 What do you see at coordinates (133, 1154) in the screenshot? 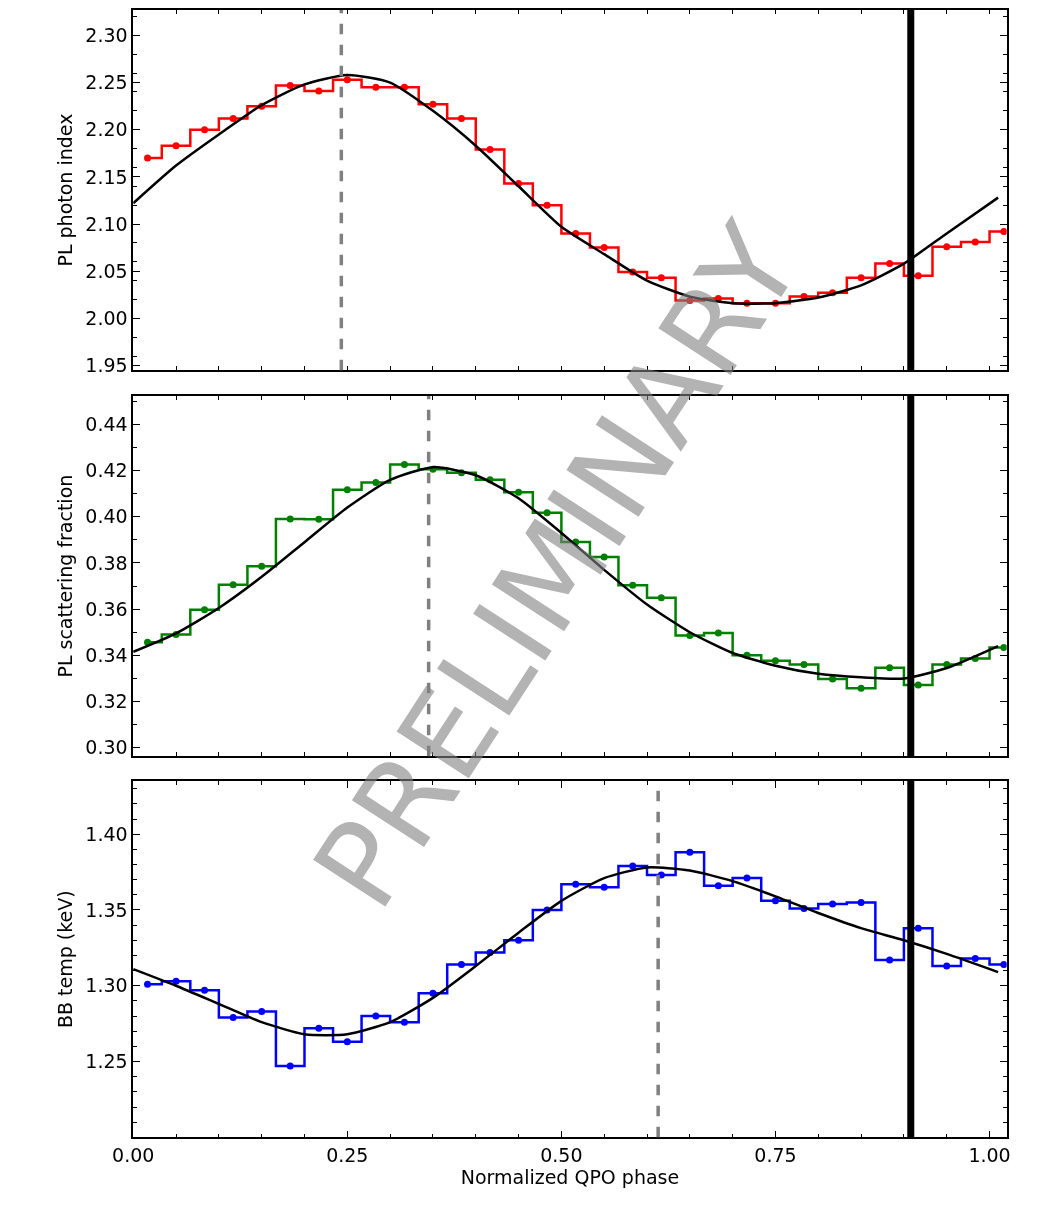
I see `x-tick-label: 0.00` at bounding box center [133, 1154].